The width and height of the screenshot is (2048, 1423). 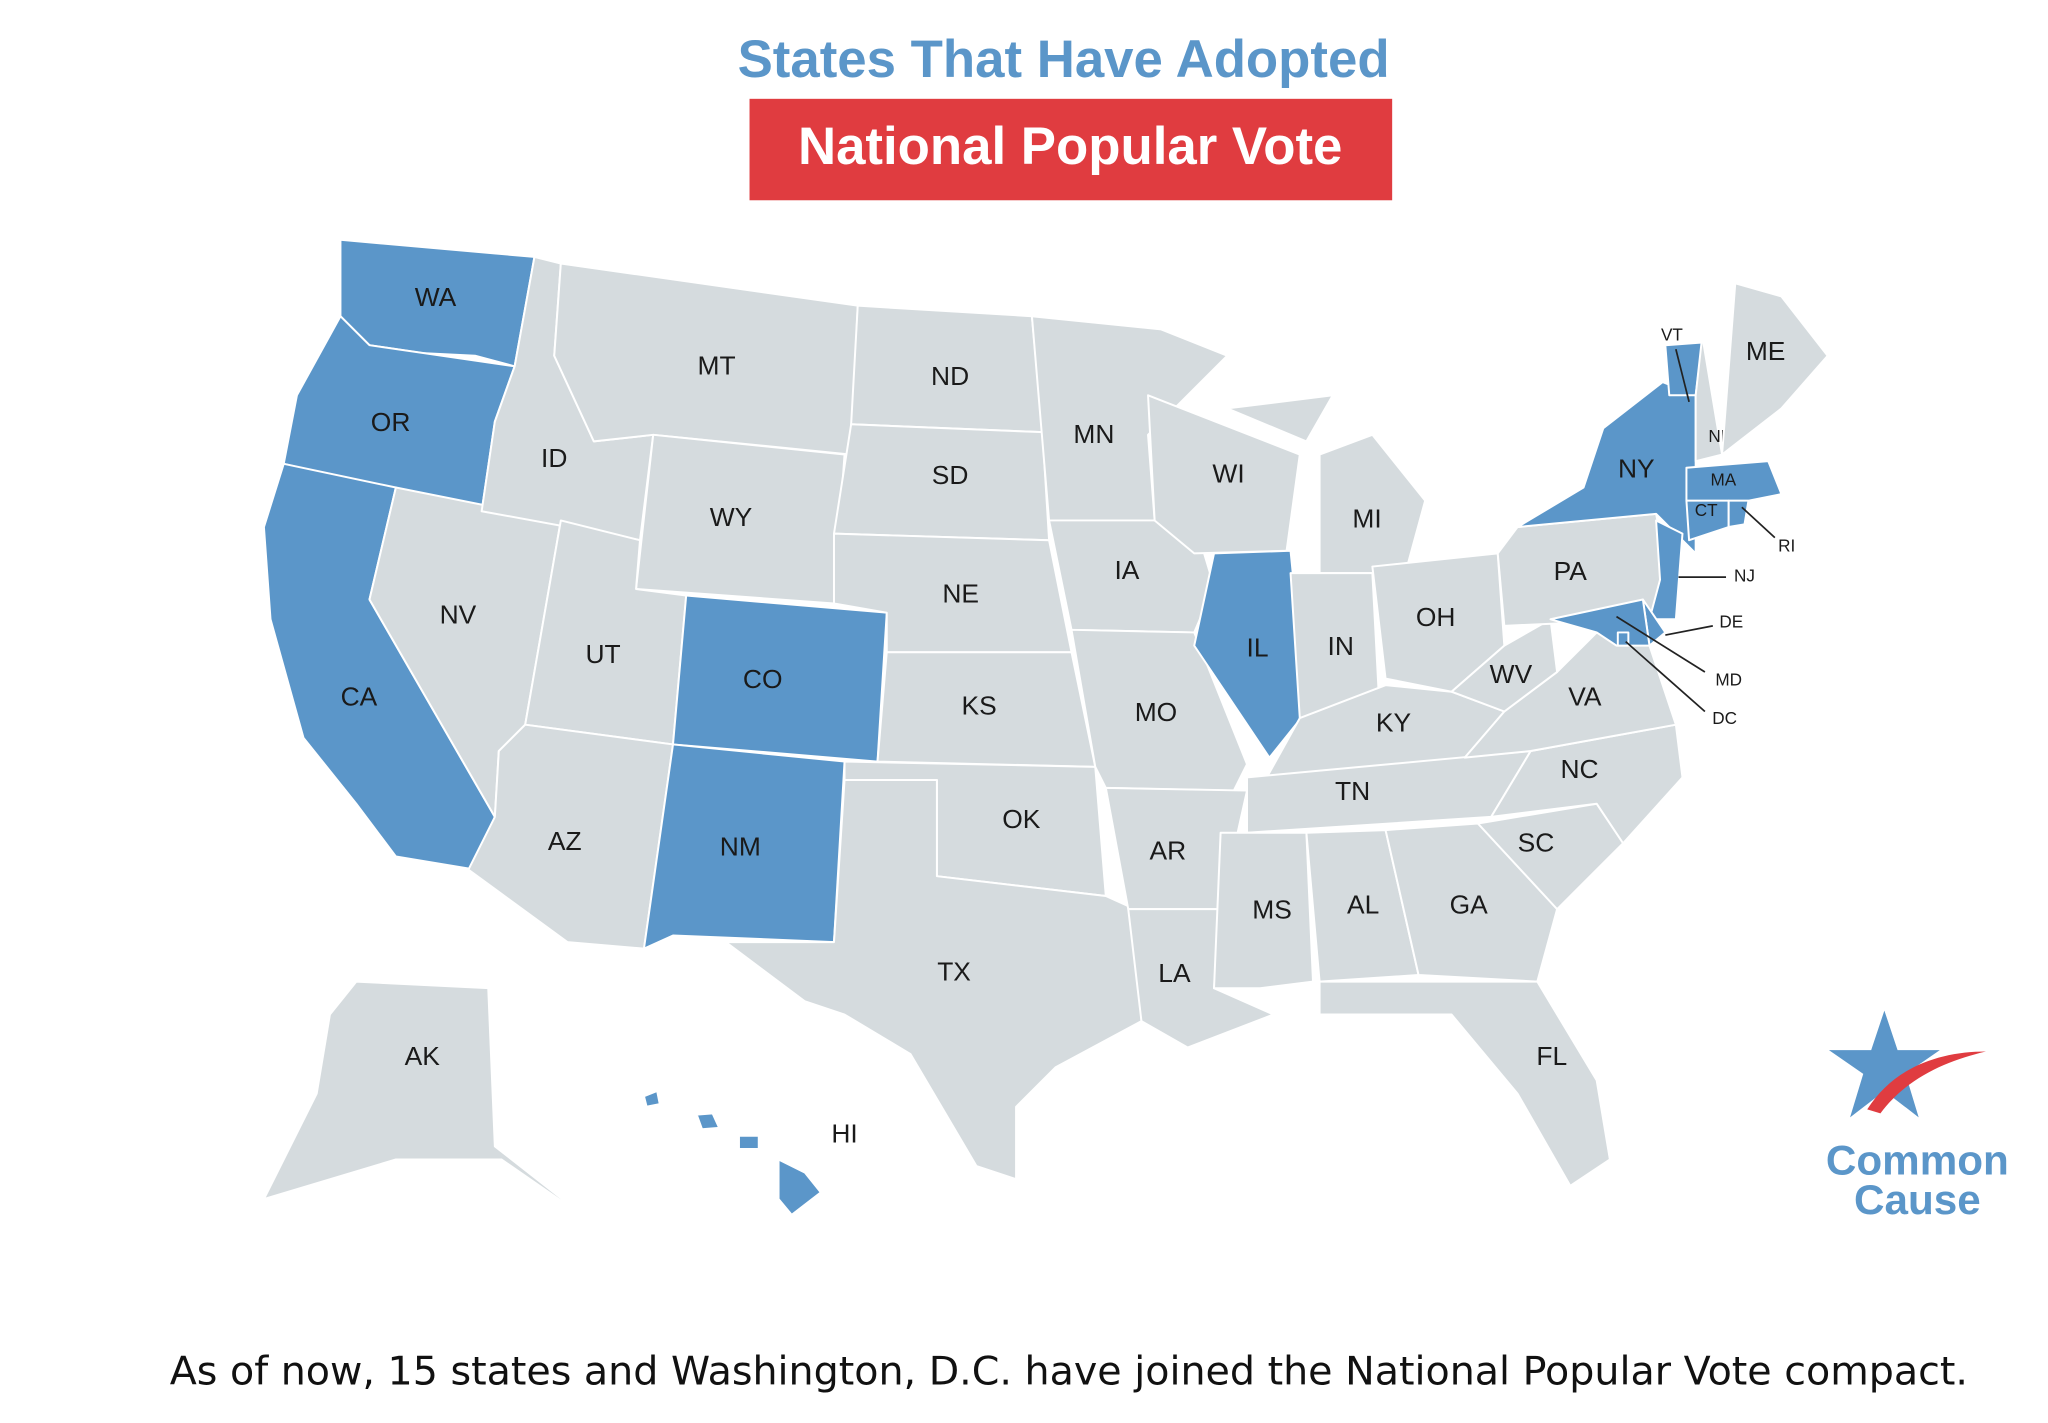 I want to click on state-label: RI, so click(x=1786, y=545).